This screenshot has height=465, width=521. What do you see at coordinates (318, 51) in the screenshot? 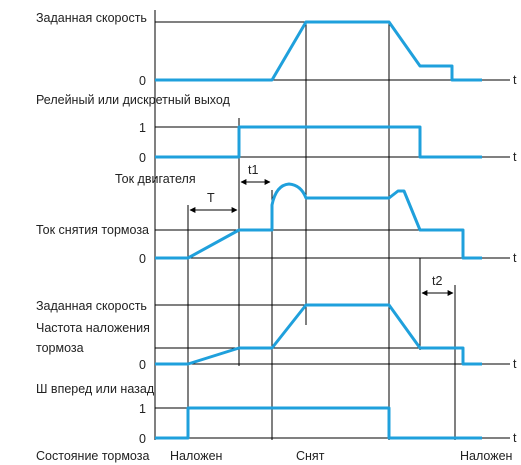
I see `speed-reference-trace` at bounding box center [318, 51].